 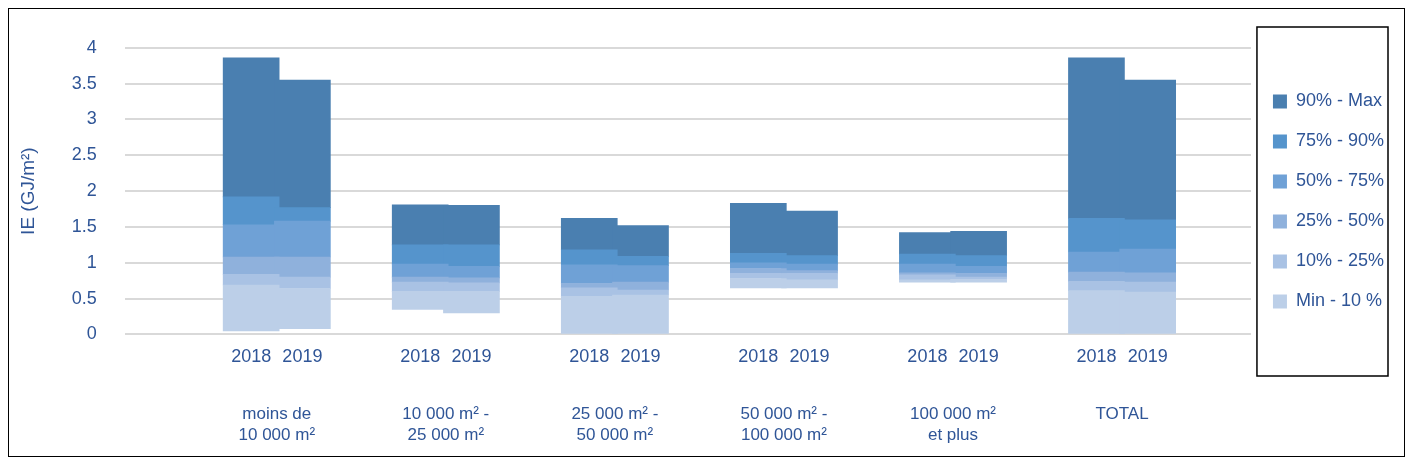 I want to click on y-tick-label: 1, so click(x=91, y=261).